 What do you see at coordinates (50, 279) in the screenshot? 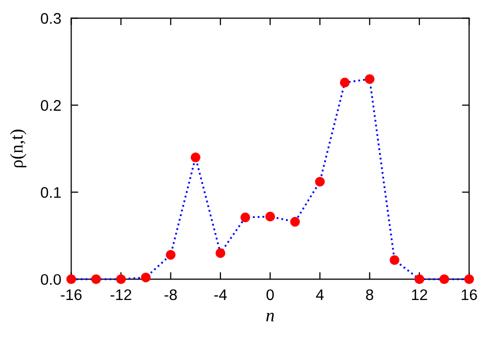
I see `y-tick-label: 0.0` at bounding box center [50, 279].